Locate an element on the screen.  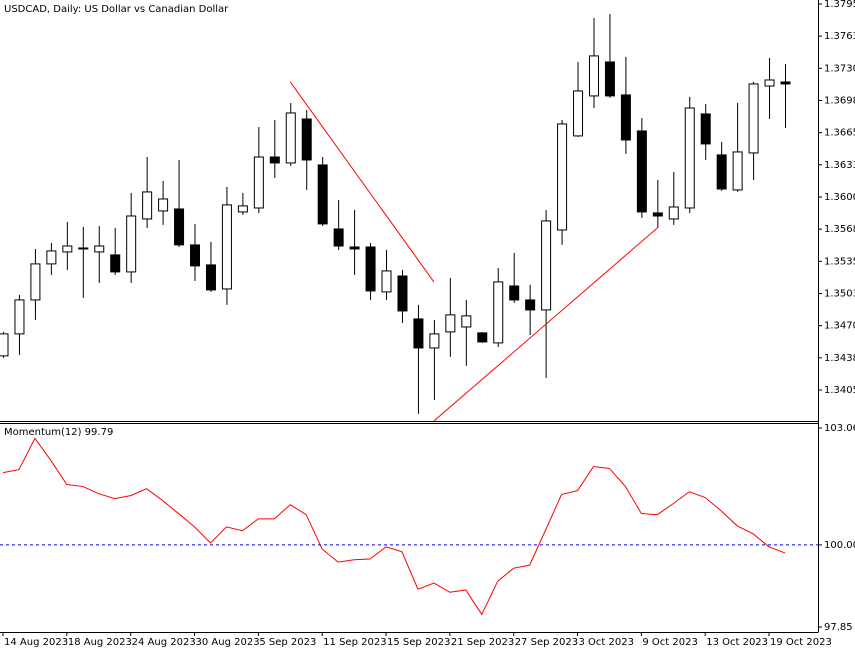
x-tick-label: 9 Oct 2023 is located at coordinates (669, 642).